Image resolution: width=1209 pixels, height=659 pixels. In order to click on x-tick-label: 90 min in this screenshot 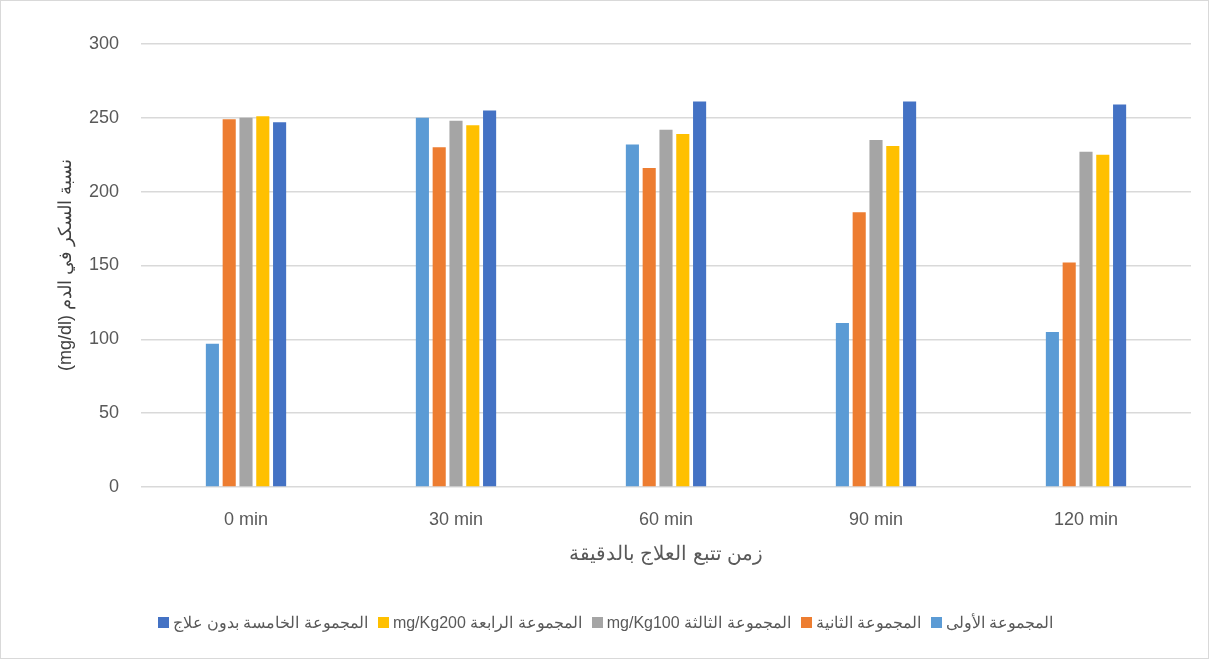, I will do `click(876, 518)`.